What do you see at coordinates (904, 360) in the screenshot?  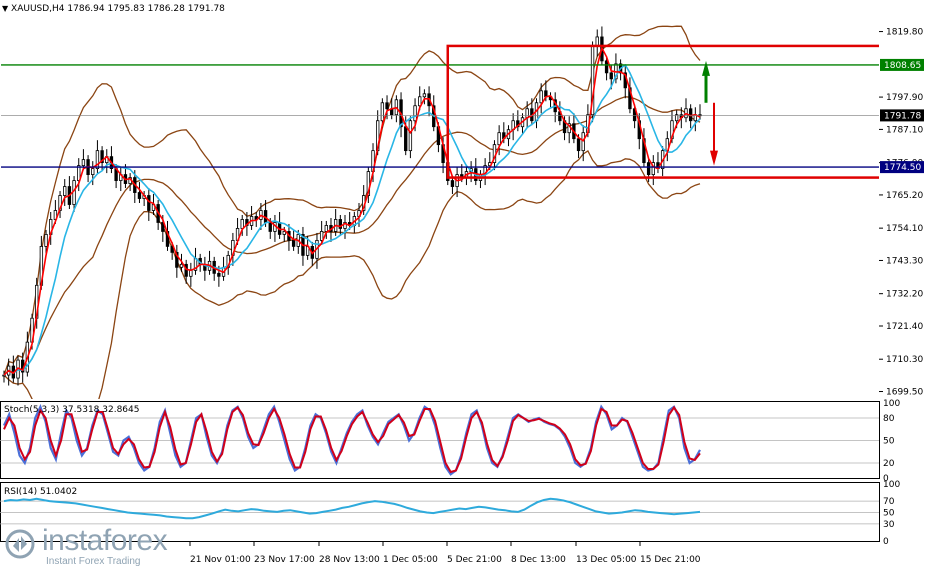 I see `price-tick-label: 1710.30` at bounding box center [904, 360].